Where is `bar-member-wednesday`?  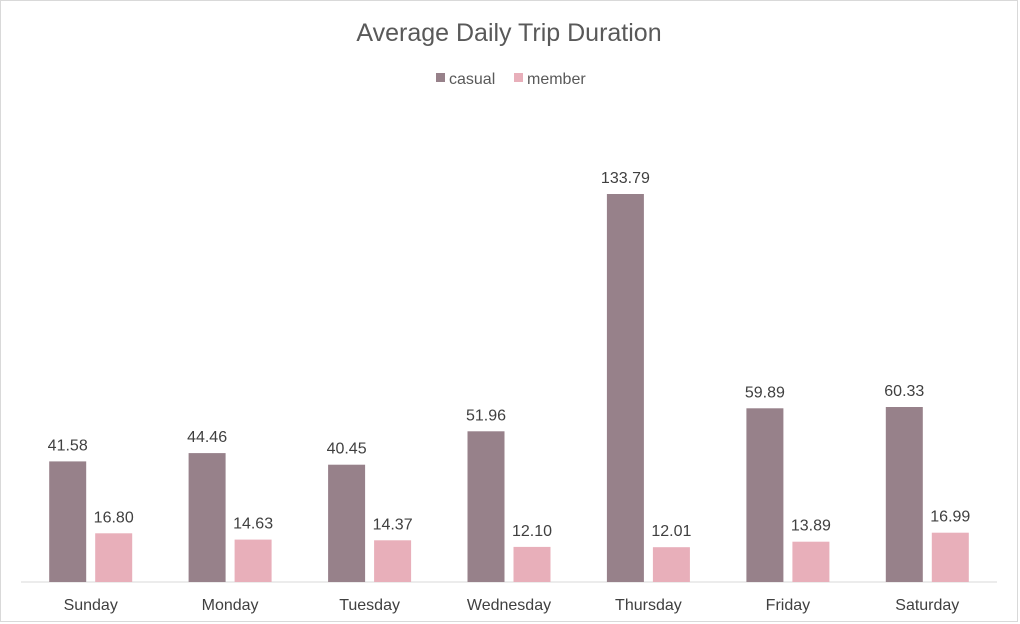 bar-member-wednesday is located at coordinates (532, 564).